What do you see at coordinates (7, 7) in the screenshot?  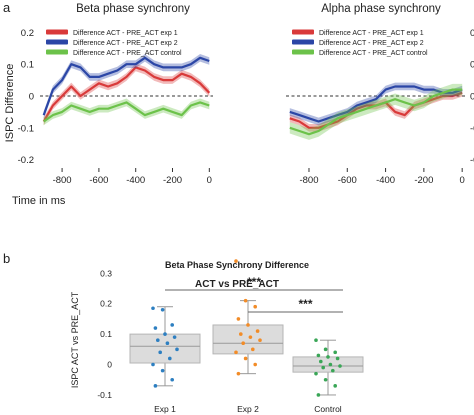 I see `panel-label-a: a` at bounding box center [7, 7].